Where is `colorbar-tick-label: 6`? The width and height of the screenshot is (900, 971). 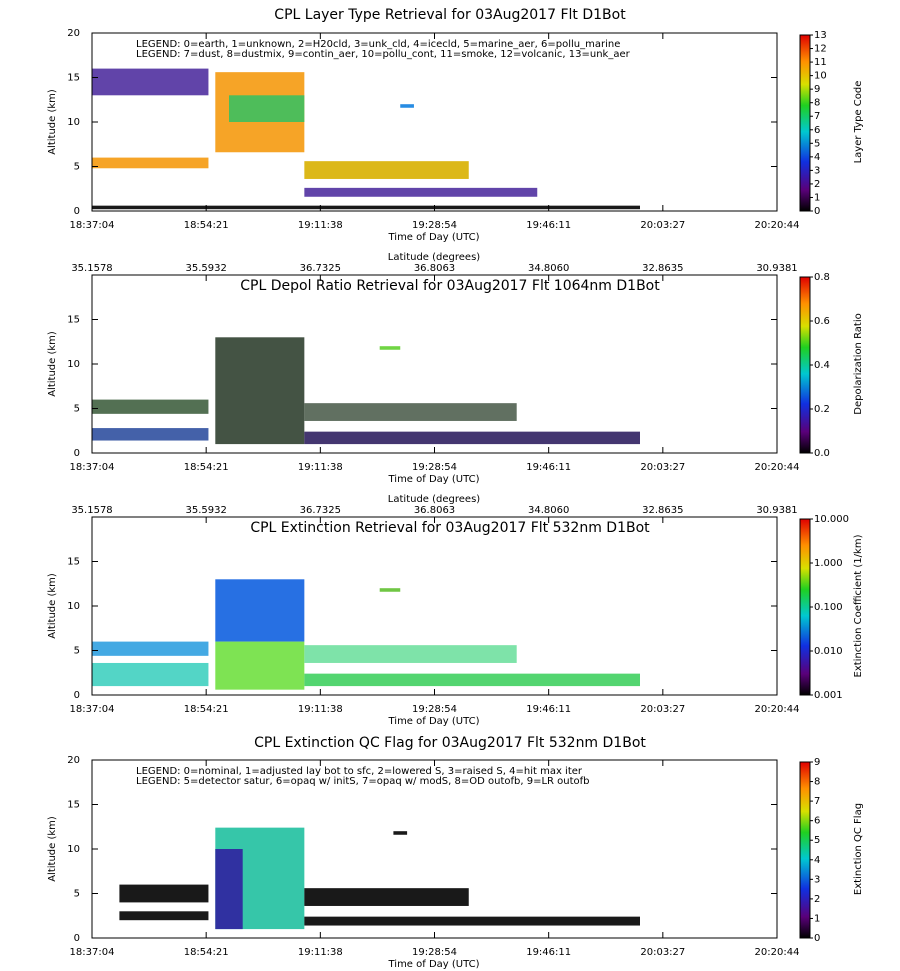 colorbar-tick-label: 6 is located at coordinates (817, 821).